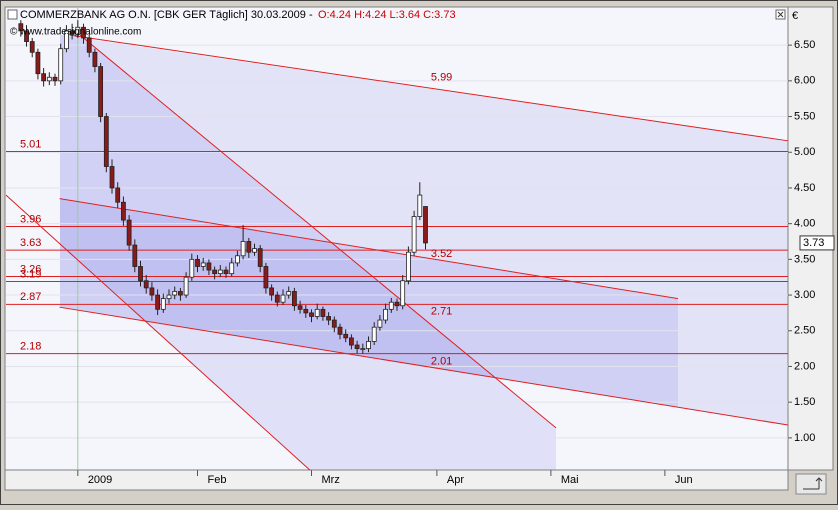  Describe the element at coordinates (804, 438) in the screenshot. I see `y-tick-label: 1.00` at that location.